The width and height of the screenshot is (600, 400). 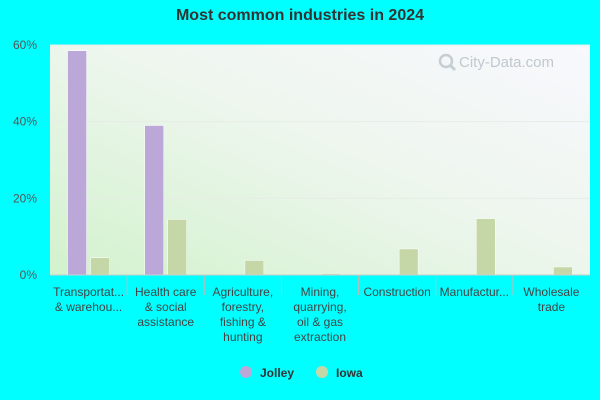 I want to click on x-tick-label: Wholesale trade, so click(x=551, y=299).